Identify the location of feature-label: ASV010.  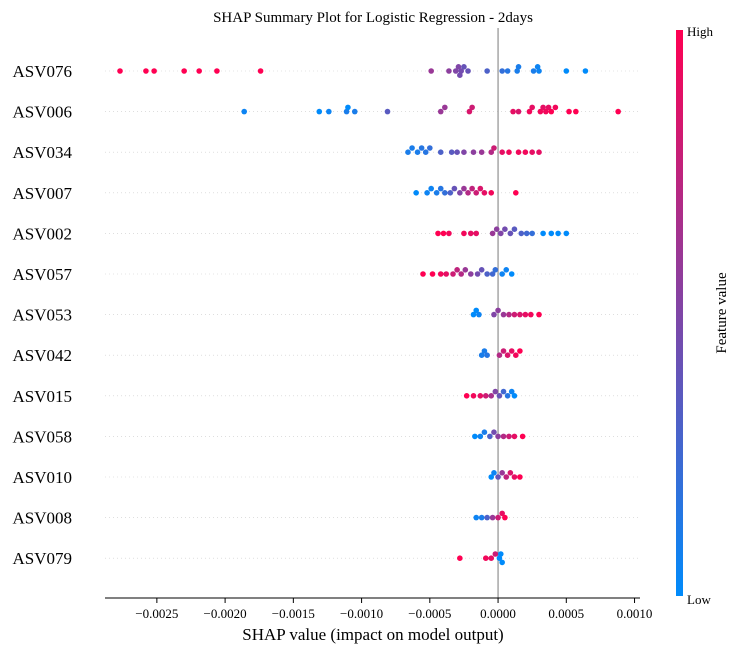
(42, 477).